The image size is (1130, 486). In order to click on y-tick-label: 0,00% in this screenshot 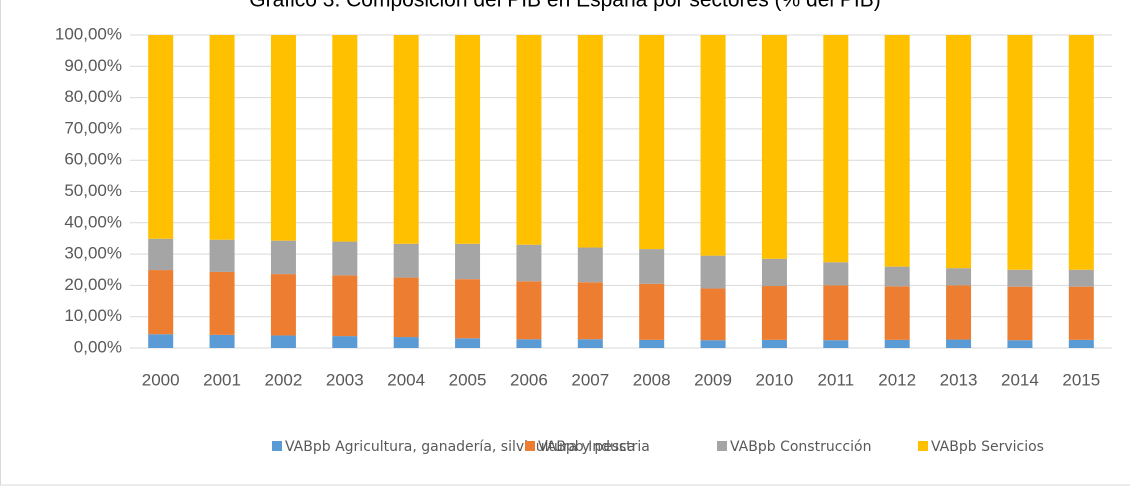, I will do `click(98, 346)`.